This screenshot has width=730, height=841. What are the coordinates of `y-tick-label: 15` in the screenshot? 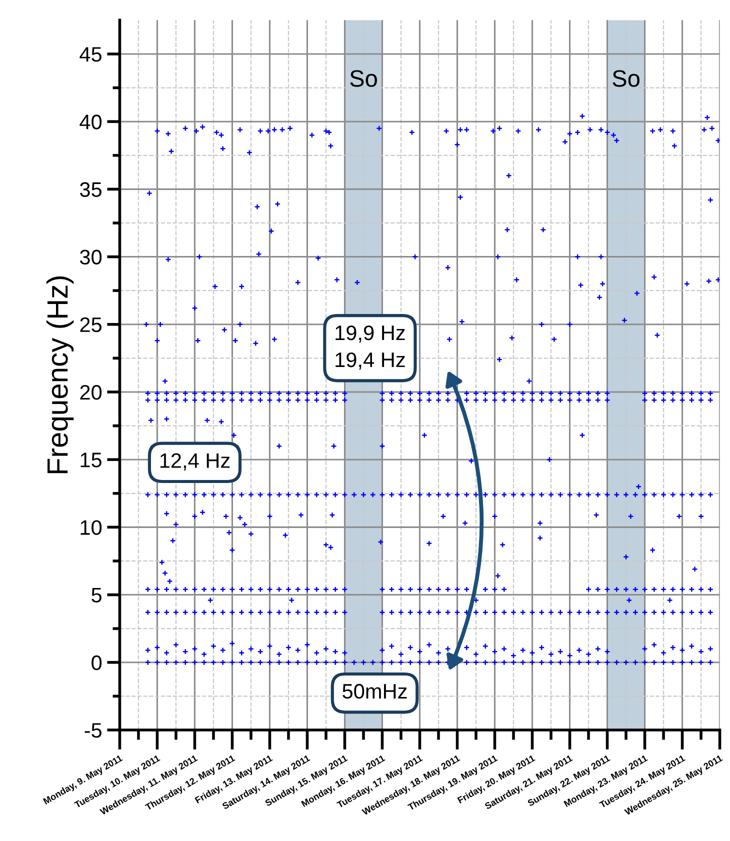 It's located at (91, 460).